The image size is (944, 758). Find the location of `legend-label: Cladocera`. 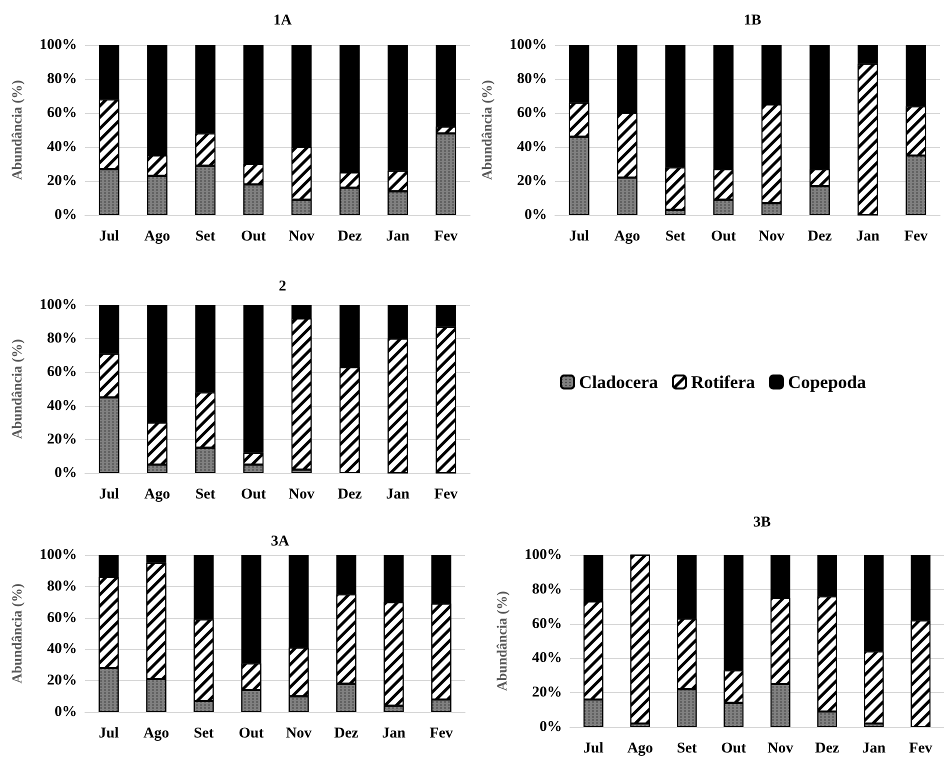

legend-label: Cladocera is located at coordinates (618, 382).